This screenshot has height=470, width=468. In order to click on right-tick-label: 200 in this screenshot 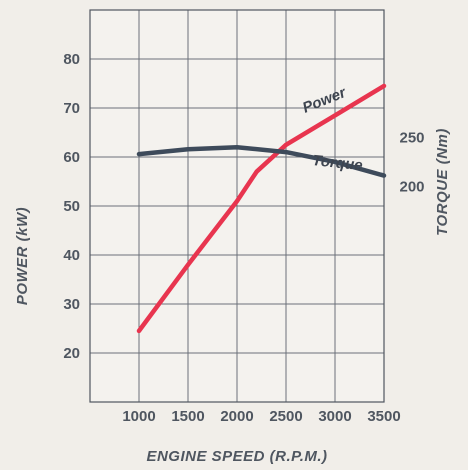, I will do `click(411, 186)`.